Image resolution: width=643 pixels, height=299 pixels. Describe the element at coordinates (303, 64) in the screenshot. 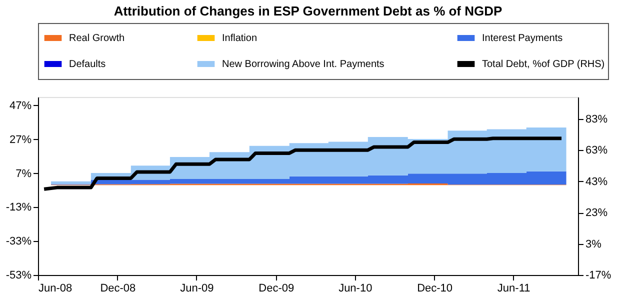

I see `legend-label: New Borrowing Above Int. Payments` at that location.